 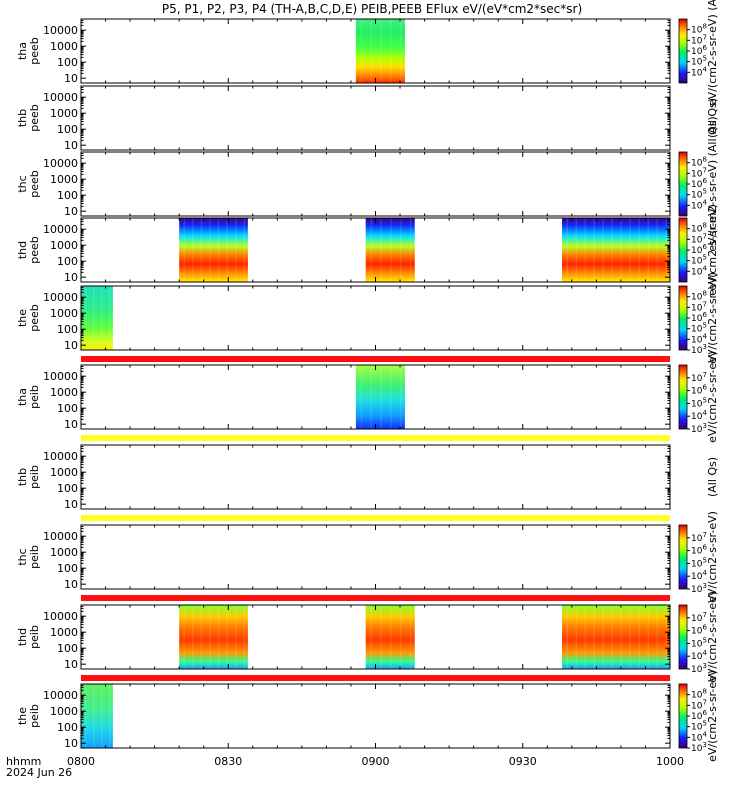 What do you see at coordinates (375, 118) in the screenshot?
I see `panel-frame-thb-peeb` at bounding box center [375, 118].